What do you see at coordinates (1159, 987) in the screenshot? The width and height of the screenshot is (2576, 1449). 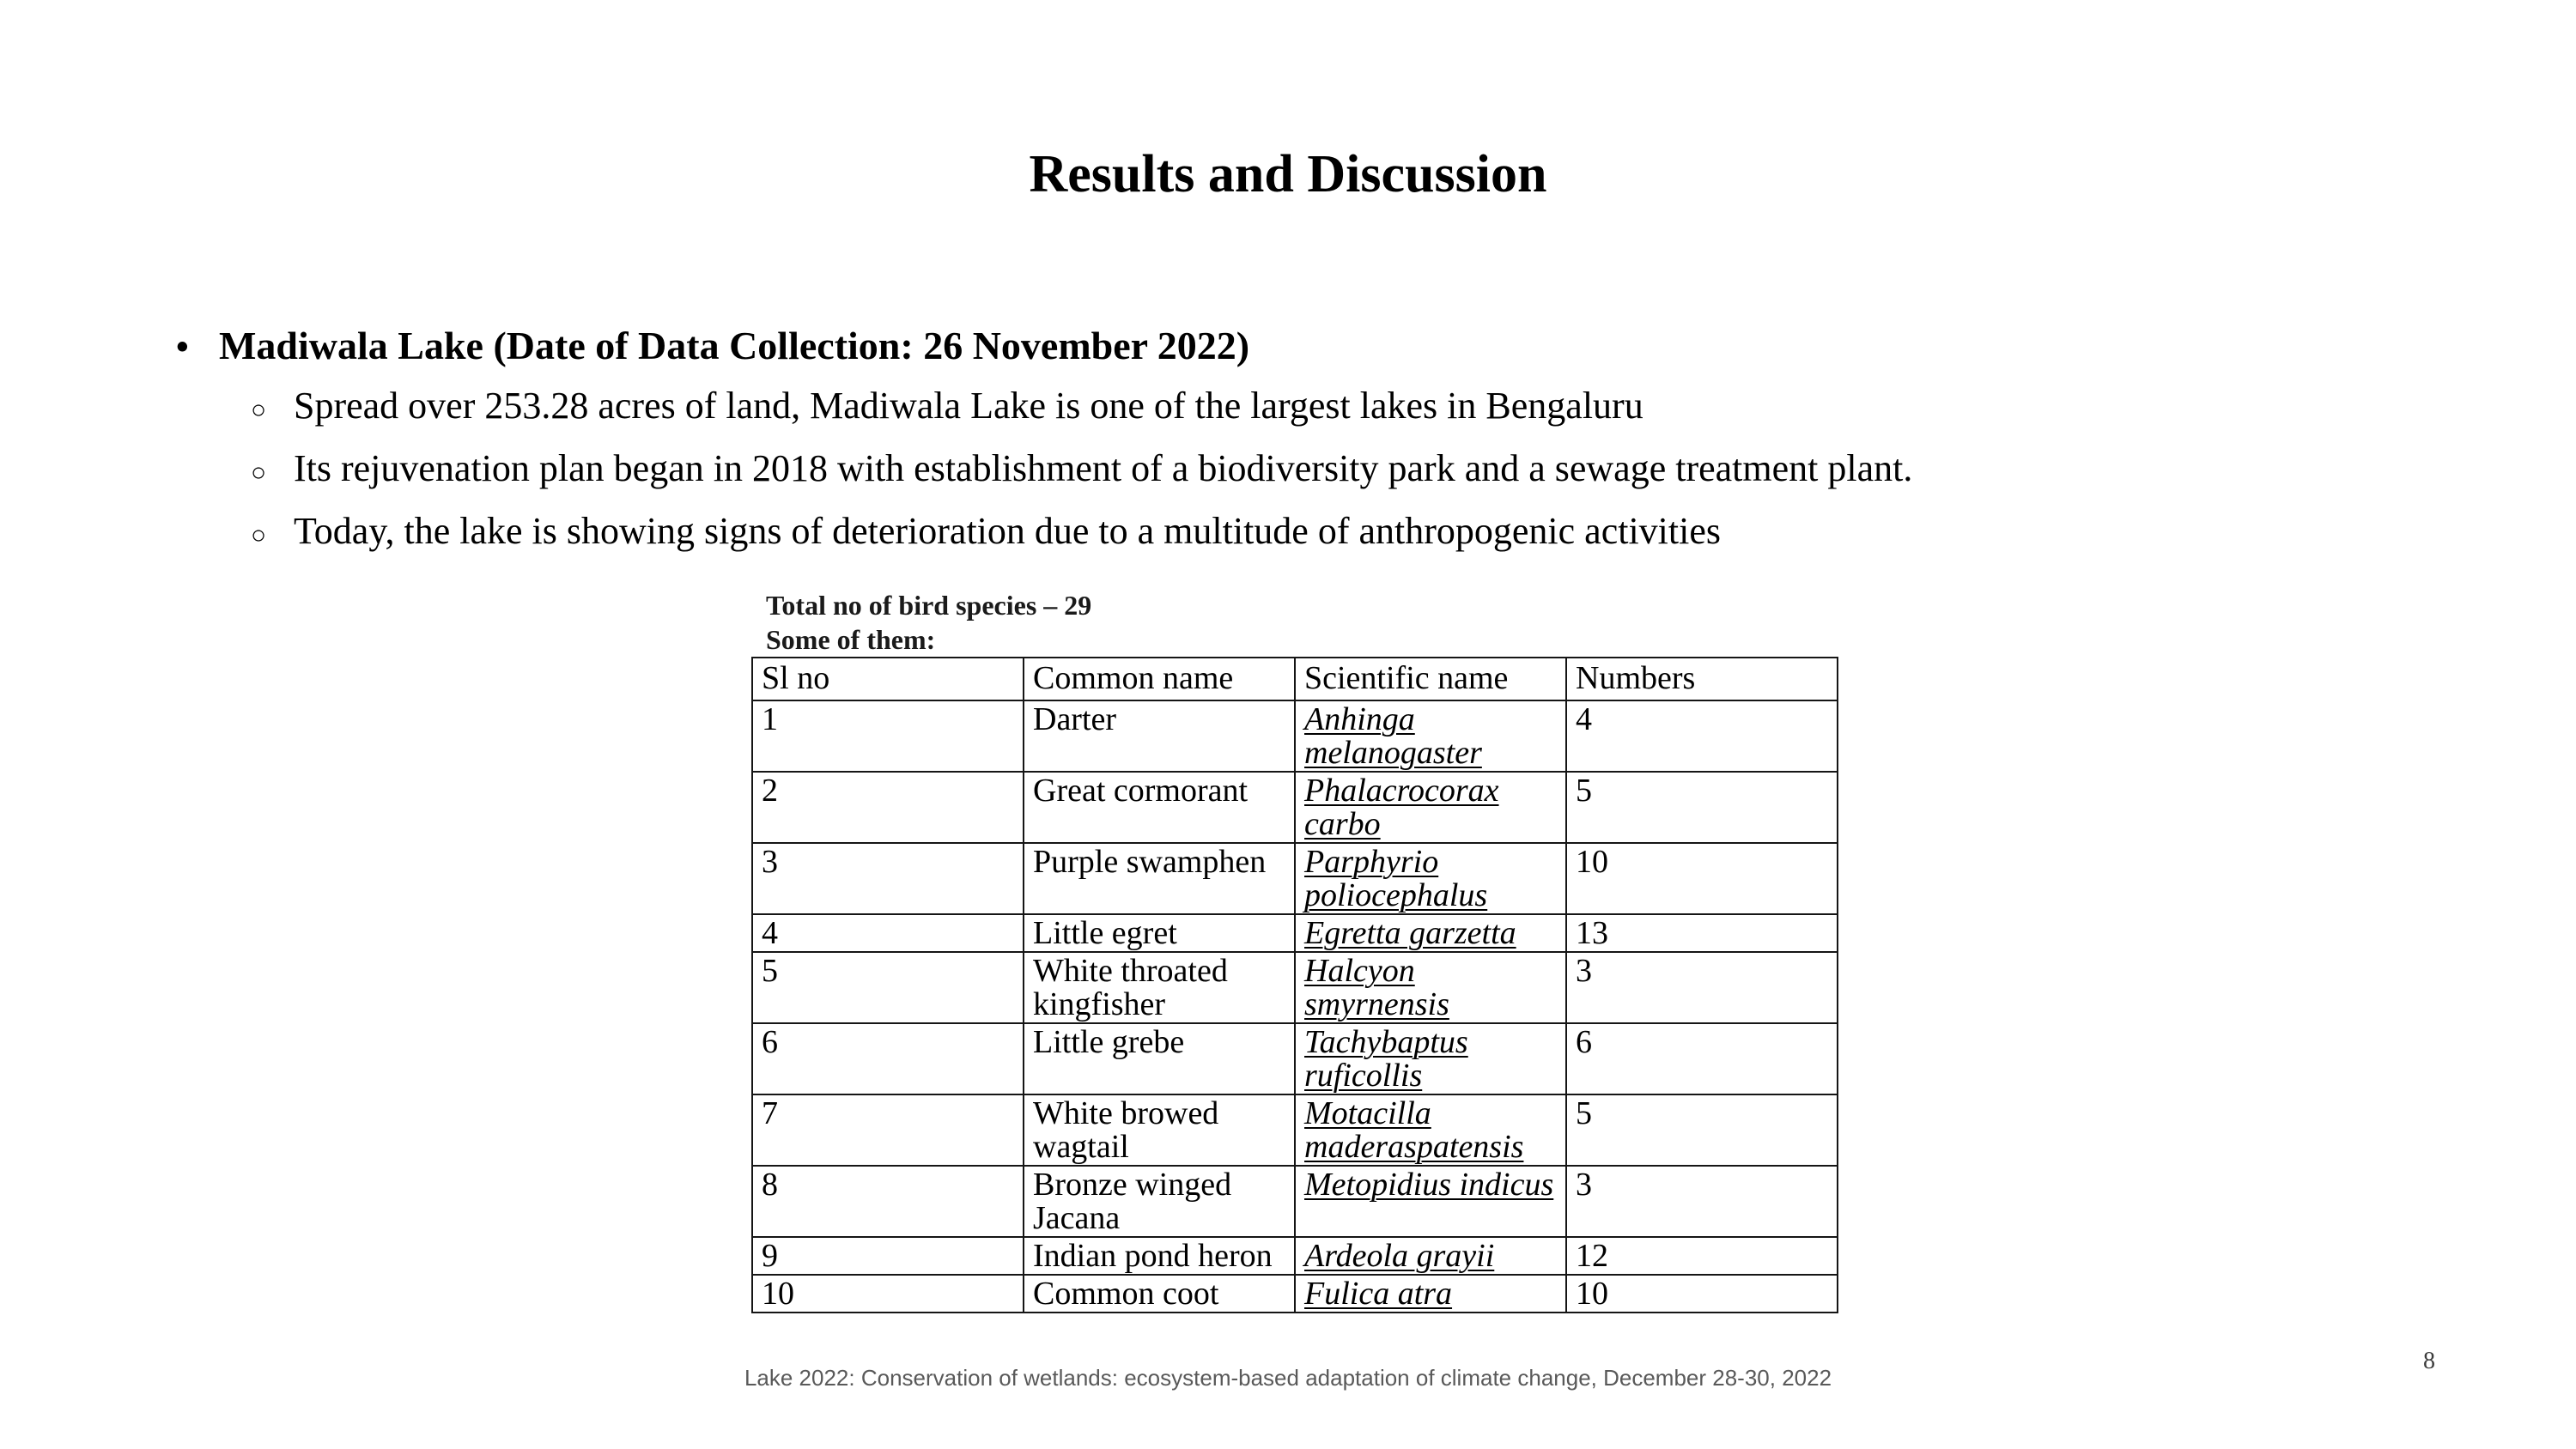 I see `common-name-cell: White throated kingfisher` at bounding box center [1159, 987].